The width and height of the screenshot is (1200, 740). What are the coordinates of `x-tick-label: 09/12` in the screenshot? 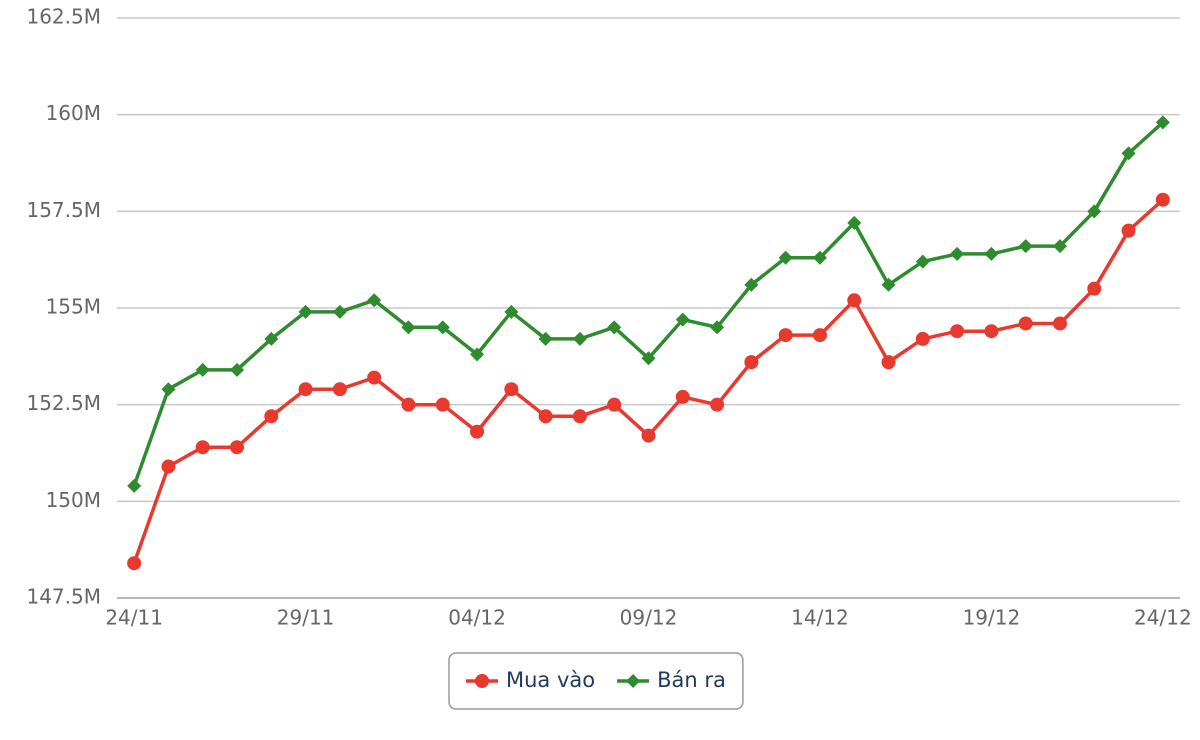 It's located at (649, 618).